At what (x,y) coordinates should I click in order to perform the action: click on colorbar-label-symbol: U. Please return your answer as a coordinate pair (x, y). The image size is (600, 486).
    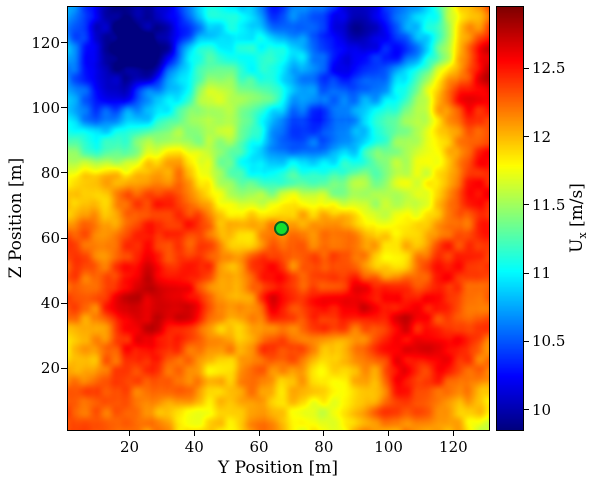
    Looking at the image, I should click on (577, 245).